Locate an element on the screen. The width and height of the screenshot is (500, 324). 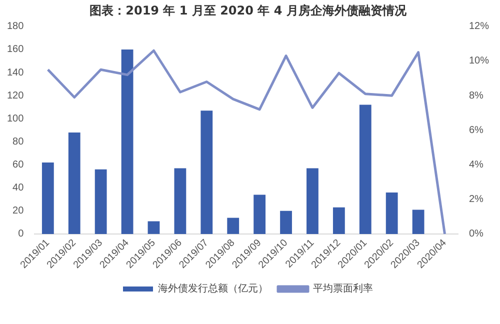
y2-tick-label: 4% is located at coordinates (476, 165).